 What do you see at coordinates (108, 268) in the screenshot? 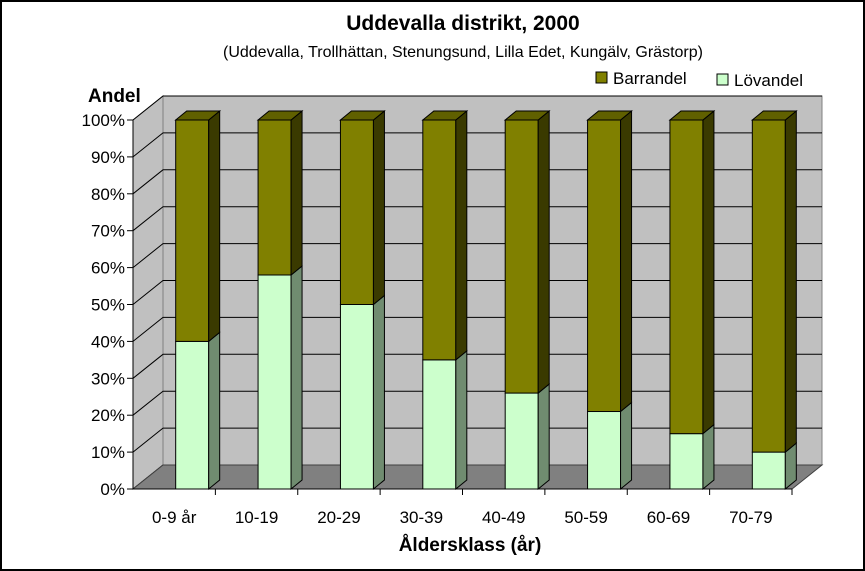
I see `y-tick-label: 60%` at bounding box center [108, 268].